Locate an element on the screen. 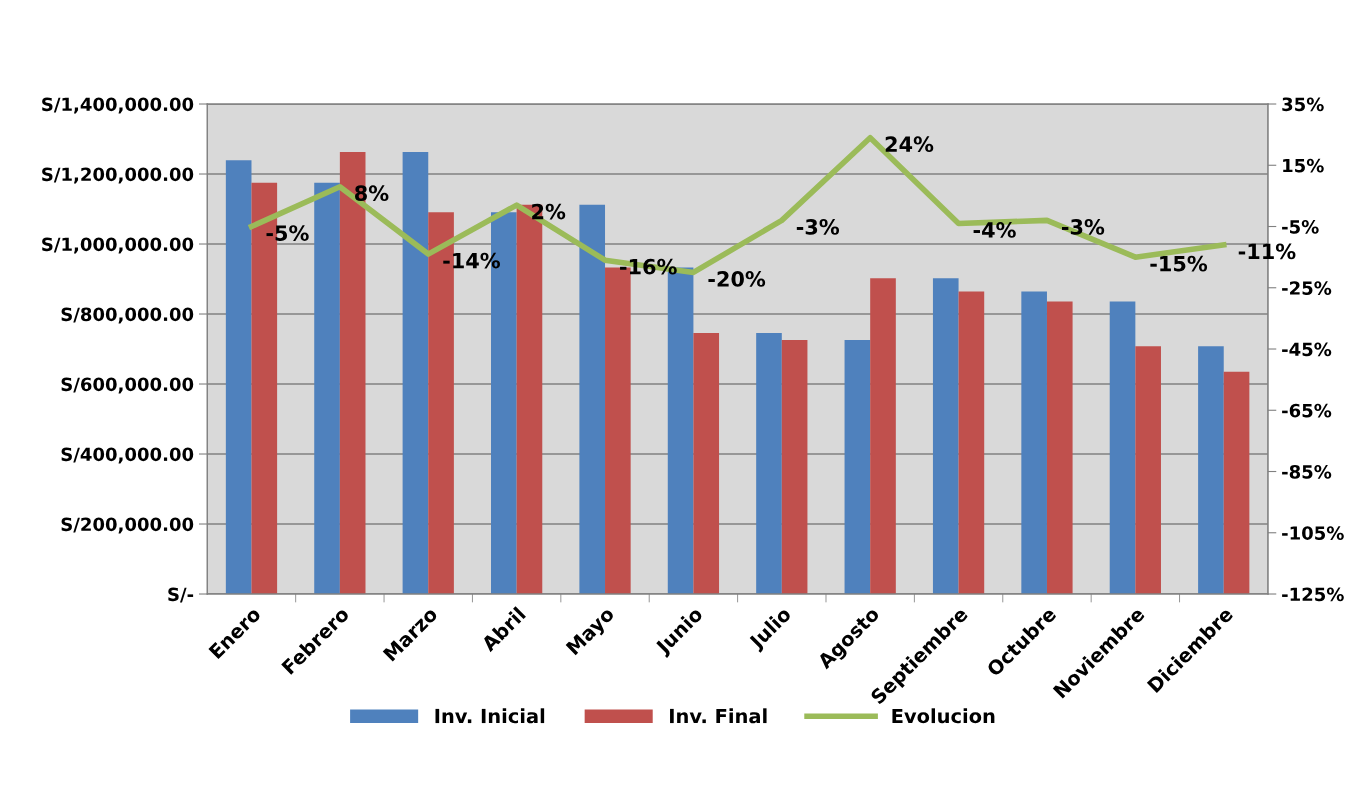 Image resolution: width=1346 pixels, height=785 pixels. data-label: -20% is located at coordinates (737, 279).